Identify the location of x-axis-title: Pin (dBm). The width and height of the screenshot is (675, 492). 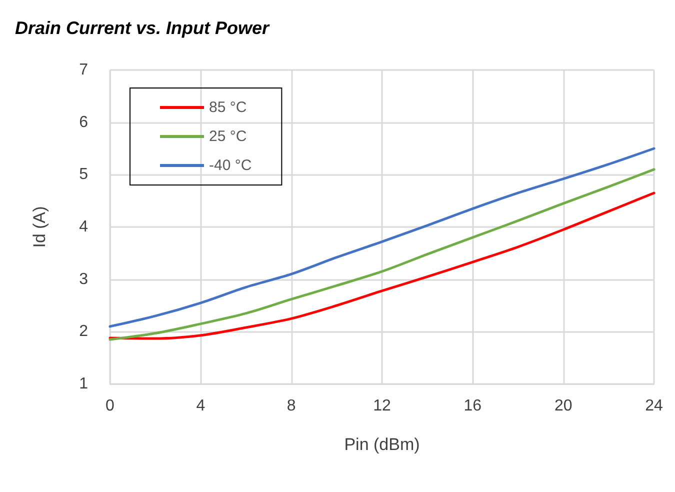
(382, 444).